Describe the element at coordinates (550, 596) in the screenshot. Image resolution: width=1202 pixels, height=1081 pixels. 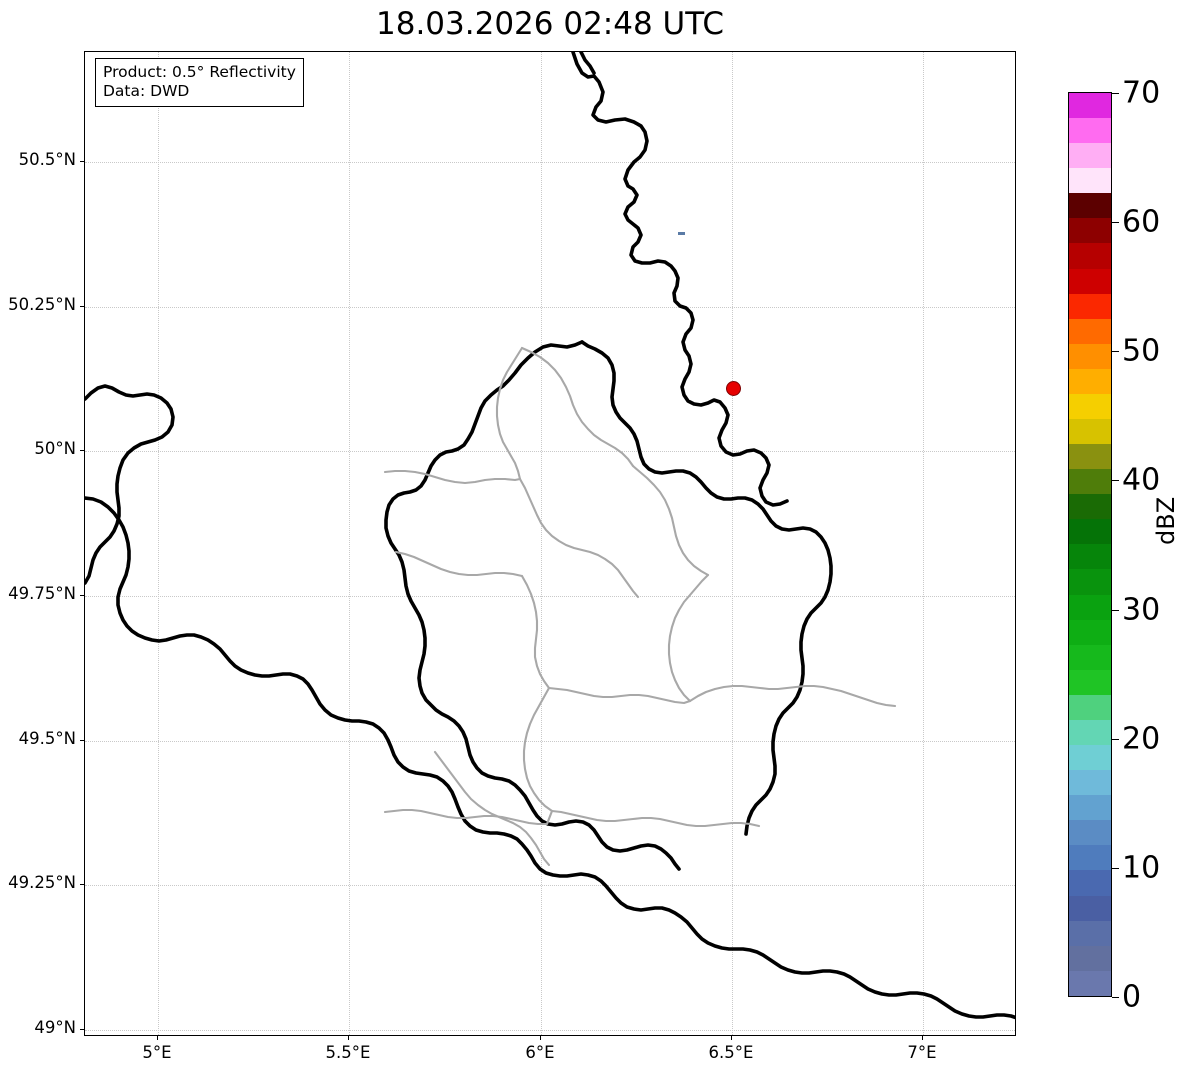
I see `gridline-lat-49p75` at that location.